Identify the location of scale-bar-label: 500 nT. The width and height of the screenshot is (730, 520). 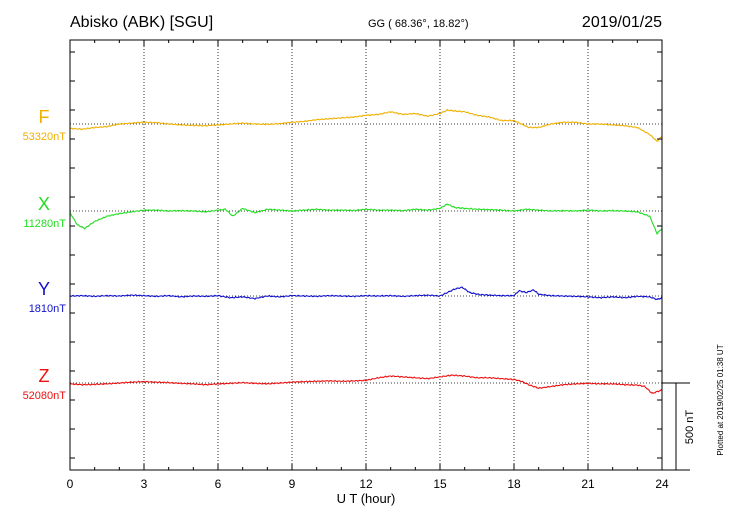
(690, 427).